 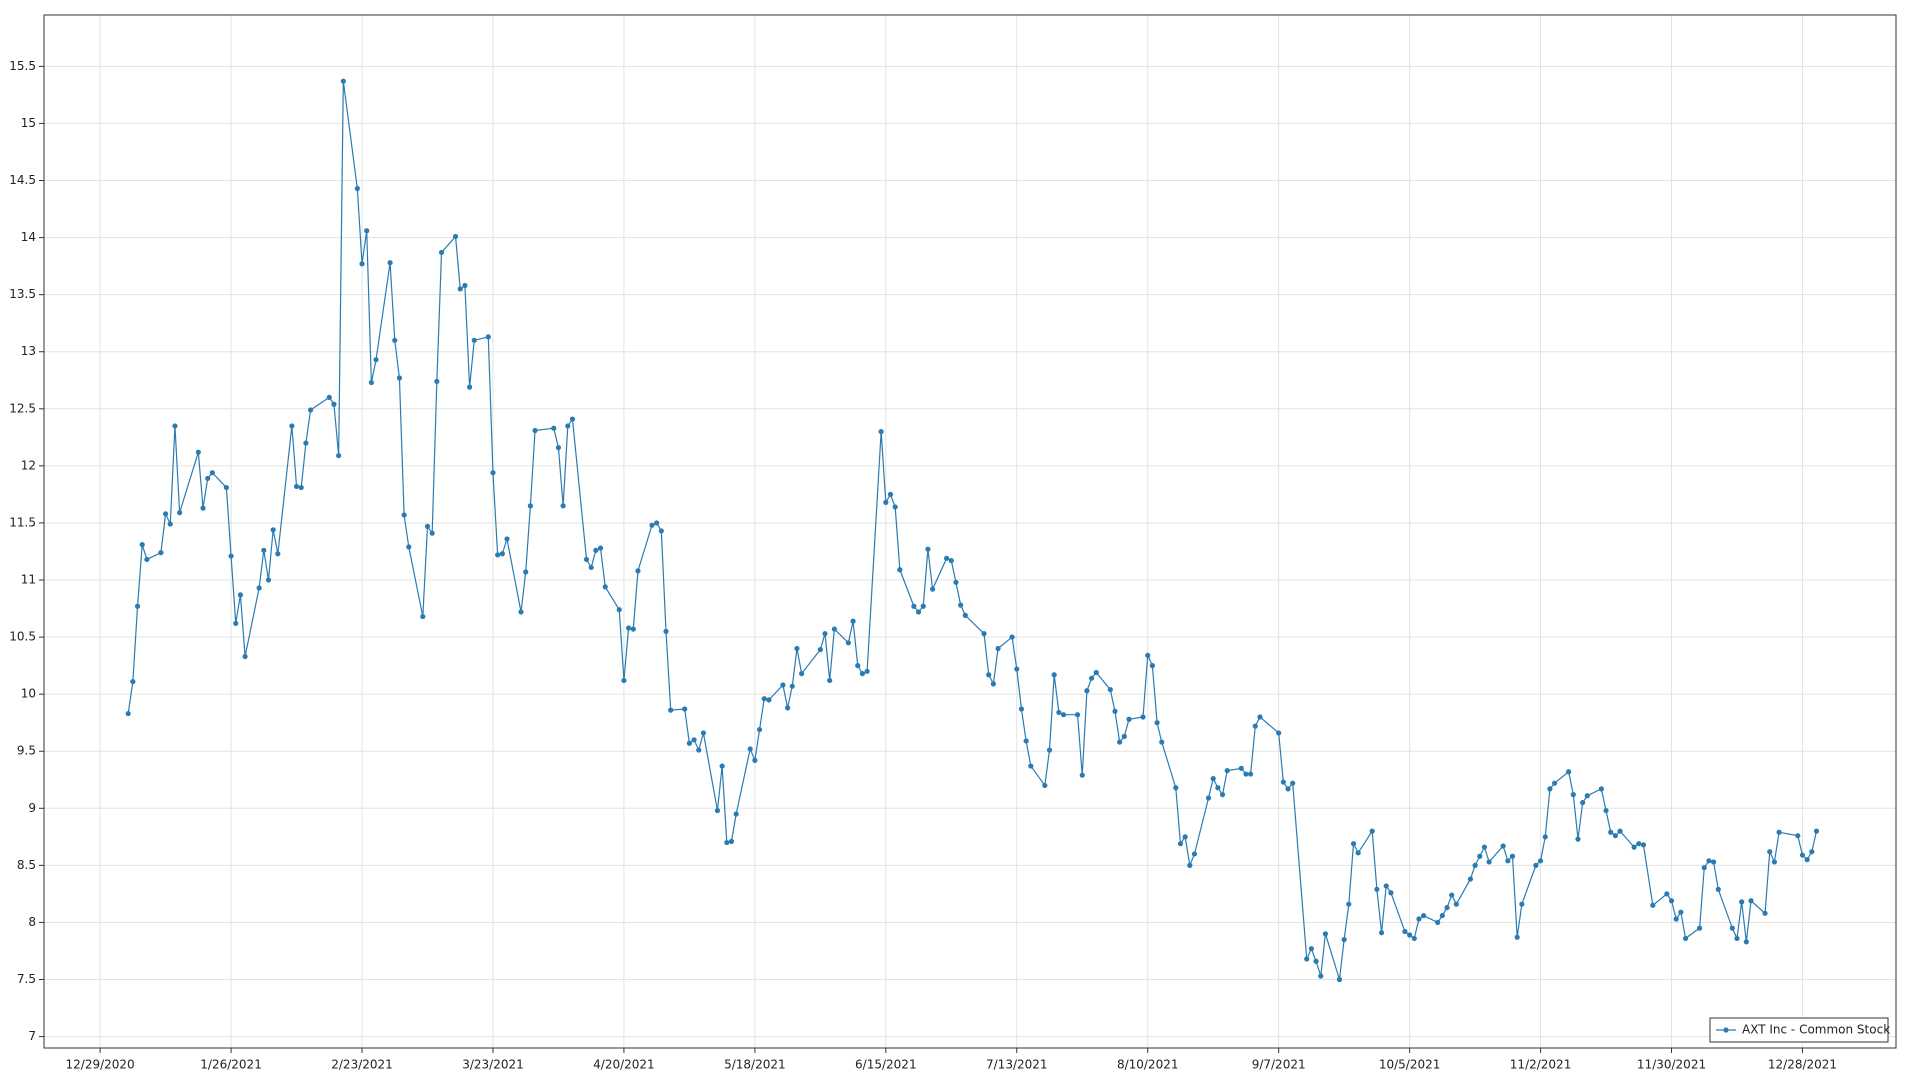 I want to click on legend-box, so click(x=1799, y=1030).